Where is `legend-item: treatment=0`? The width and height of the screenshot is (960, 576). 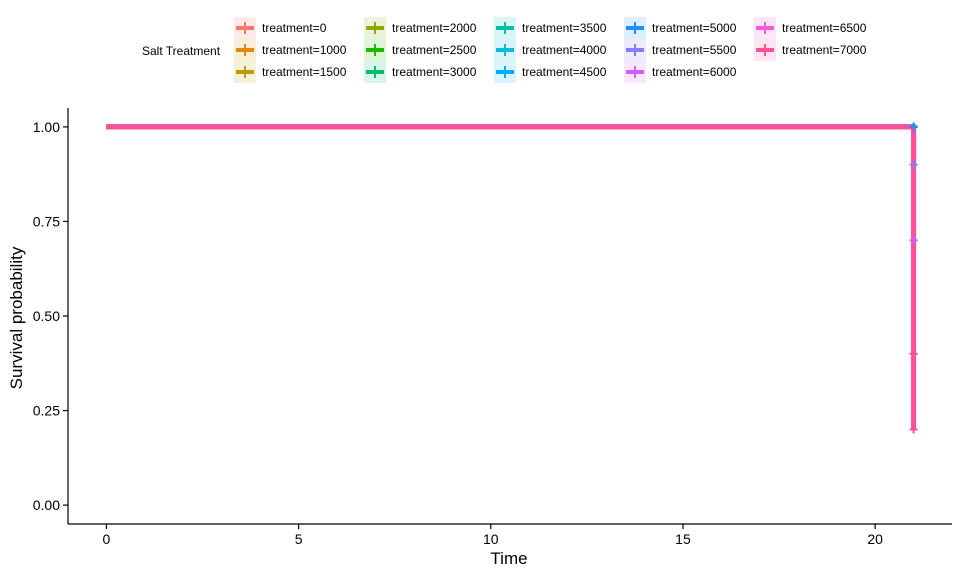 legend-item: treatment=0 is located at coordinates (280, 28).